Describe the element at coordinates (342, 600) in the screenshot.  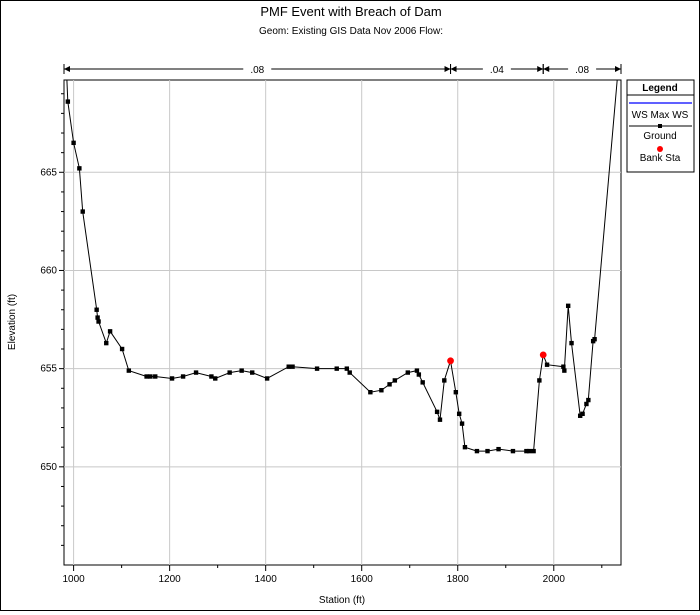
I see `x-axis-label: Station (ft)` at that location.